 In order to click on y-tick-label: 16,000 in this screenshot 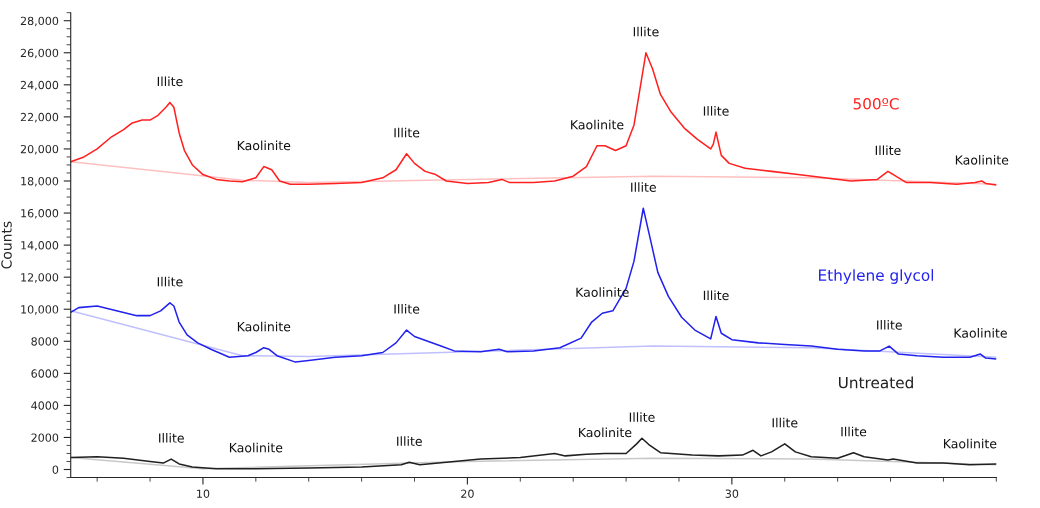, I will do `click(40, 214)`.